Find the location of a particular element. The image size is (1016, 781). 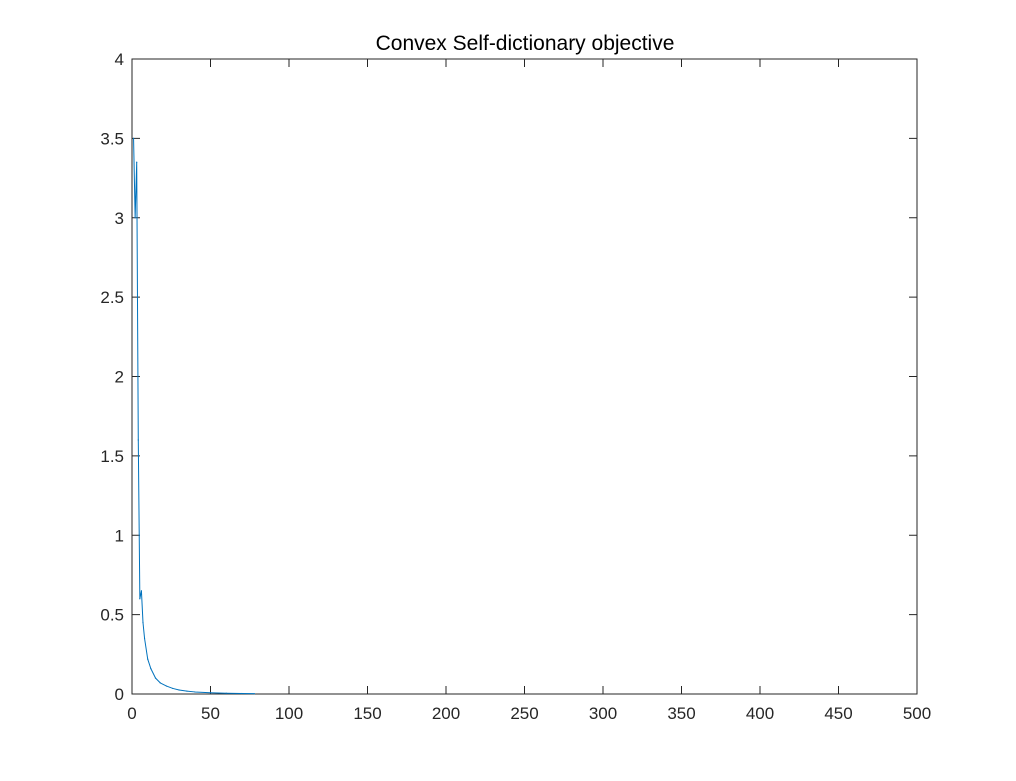

y-tick-label: 0 is located at coordinates (119, 694).